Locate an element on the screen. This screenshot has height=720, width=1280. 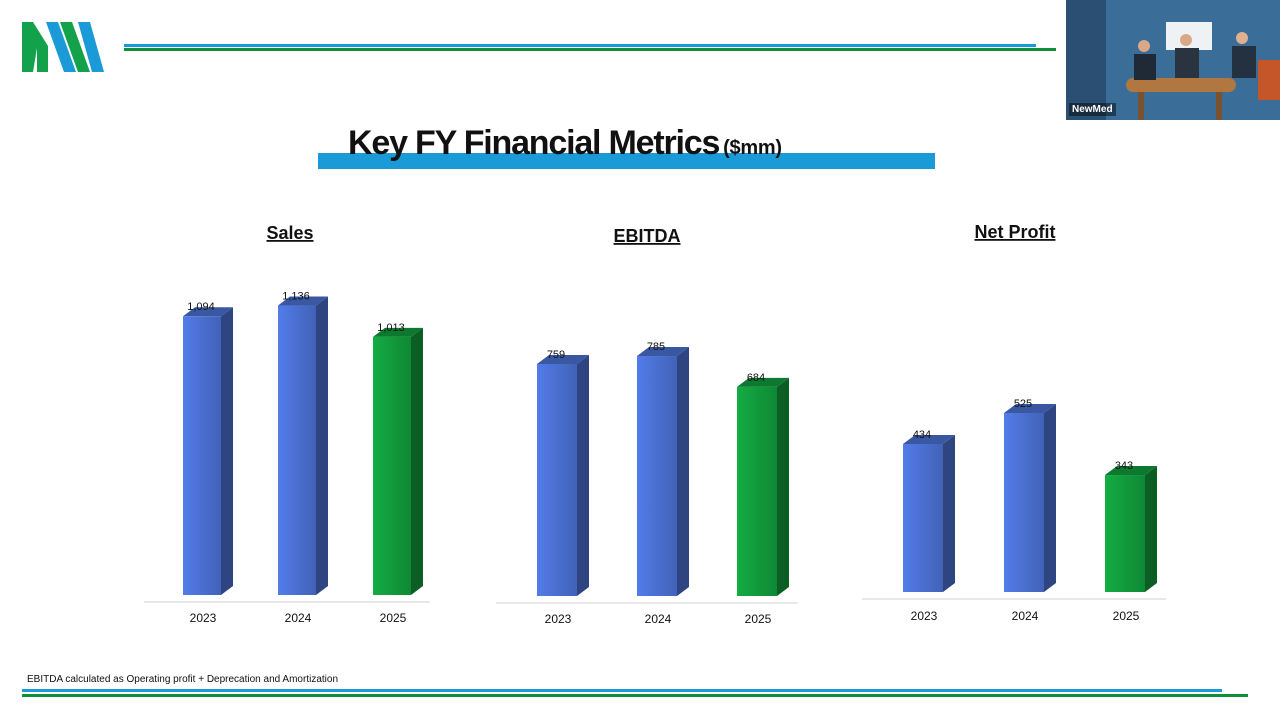
ebitda-bar-2024 is located at coordinates (663, 471).